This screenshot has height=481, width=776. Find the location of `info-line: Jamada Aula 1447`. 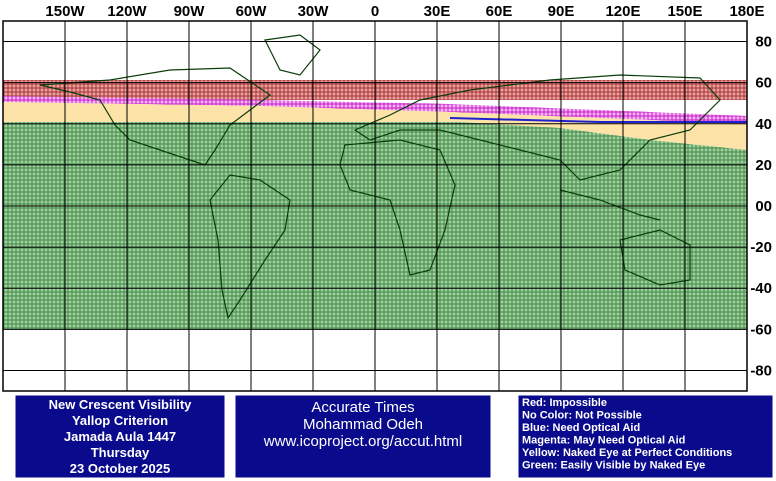

info-line: Jamada Aula 1447 is located at coordinates (120, 436).